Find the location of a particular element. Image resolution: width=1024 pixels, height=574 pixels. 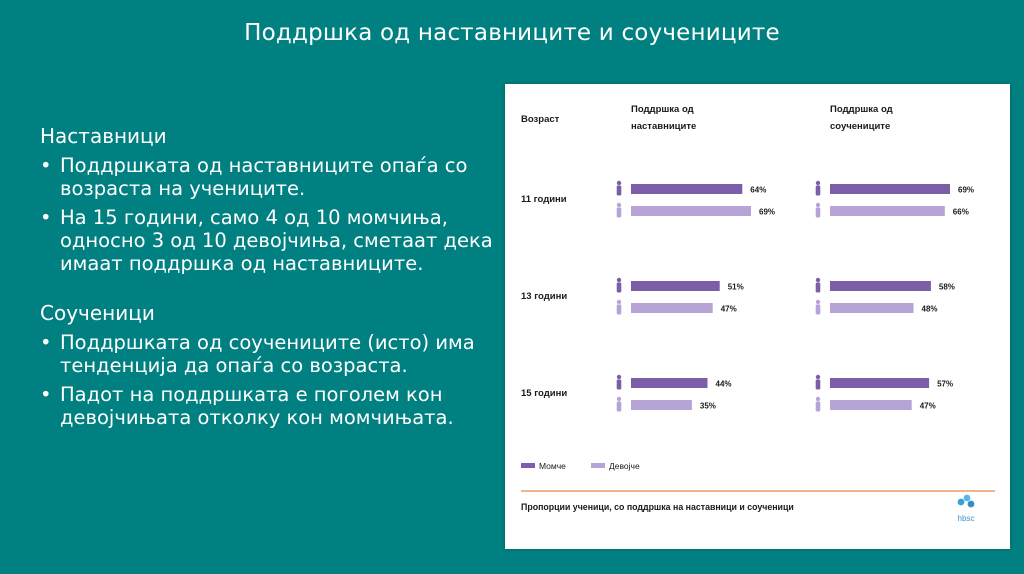

data-label: 51% is located at coordinates (736, 287).